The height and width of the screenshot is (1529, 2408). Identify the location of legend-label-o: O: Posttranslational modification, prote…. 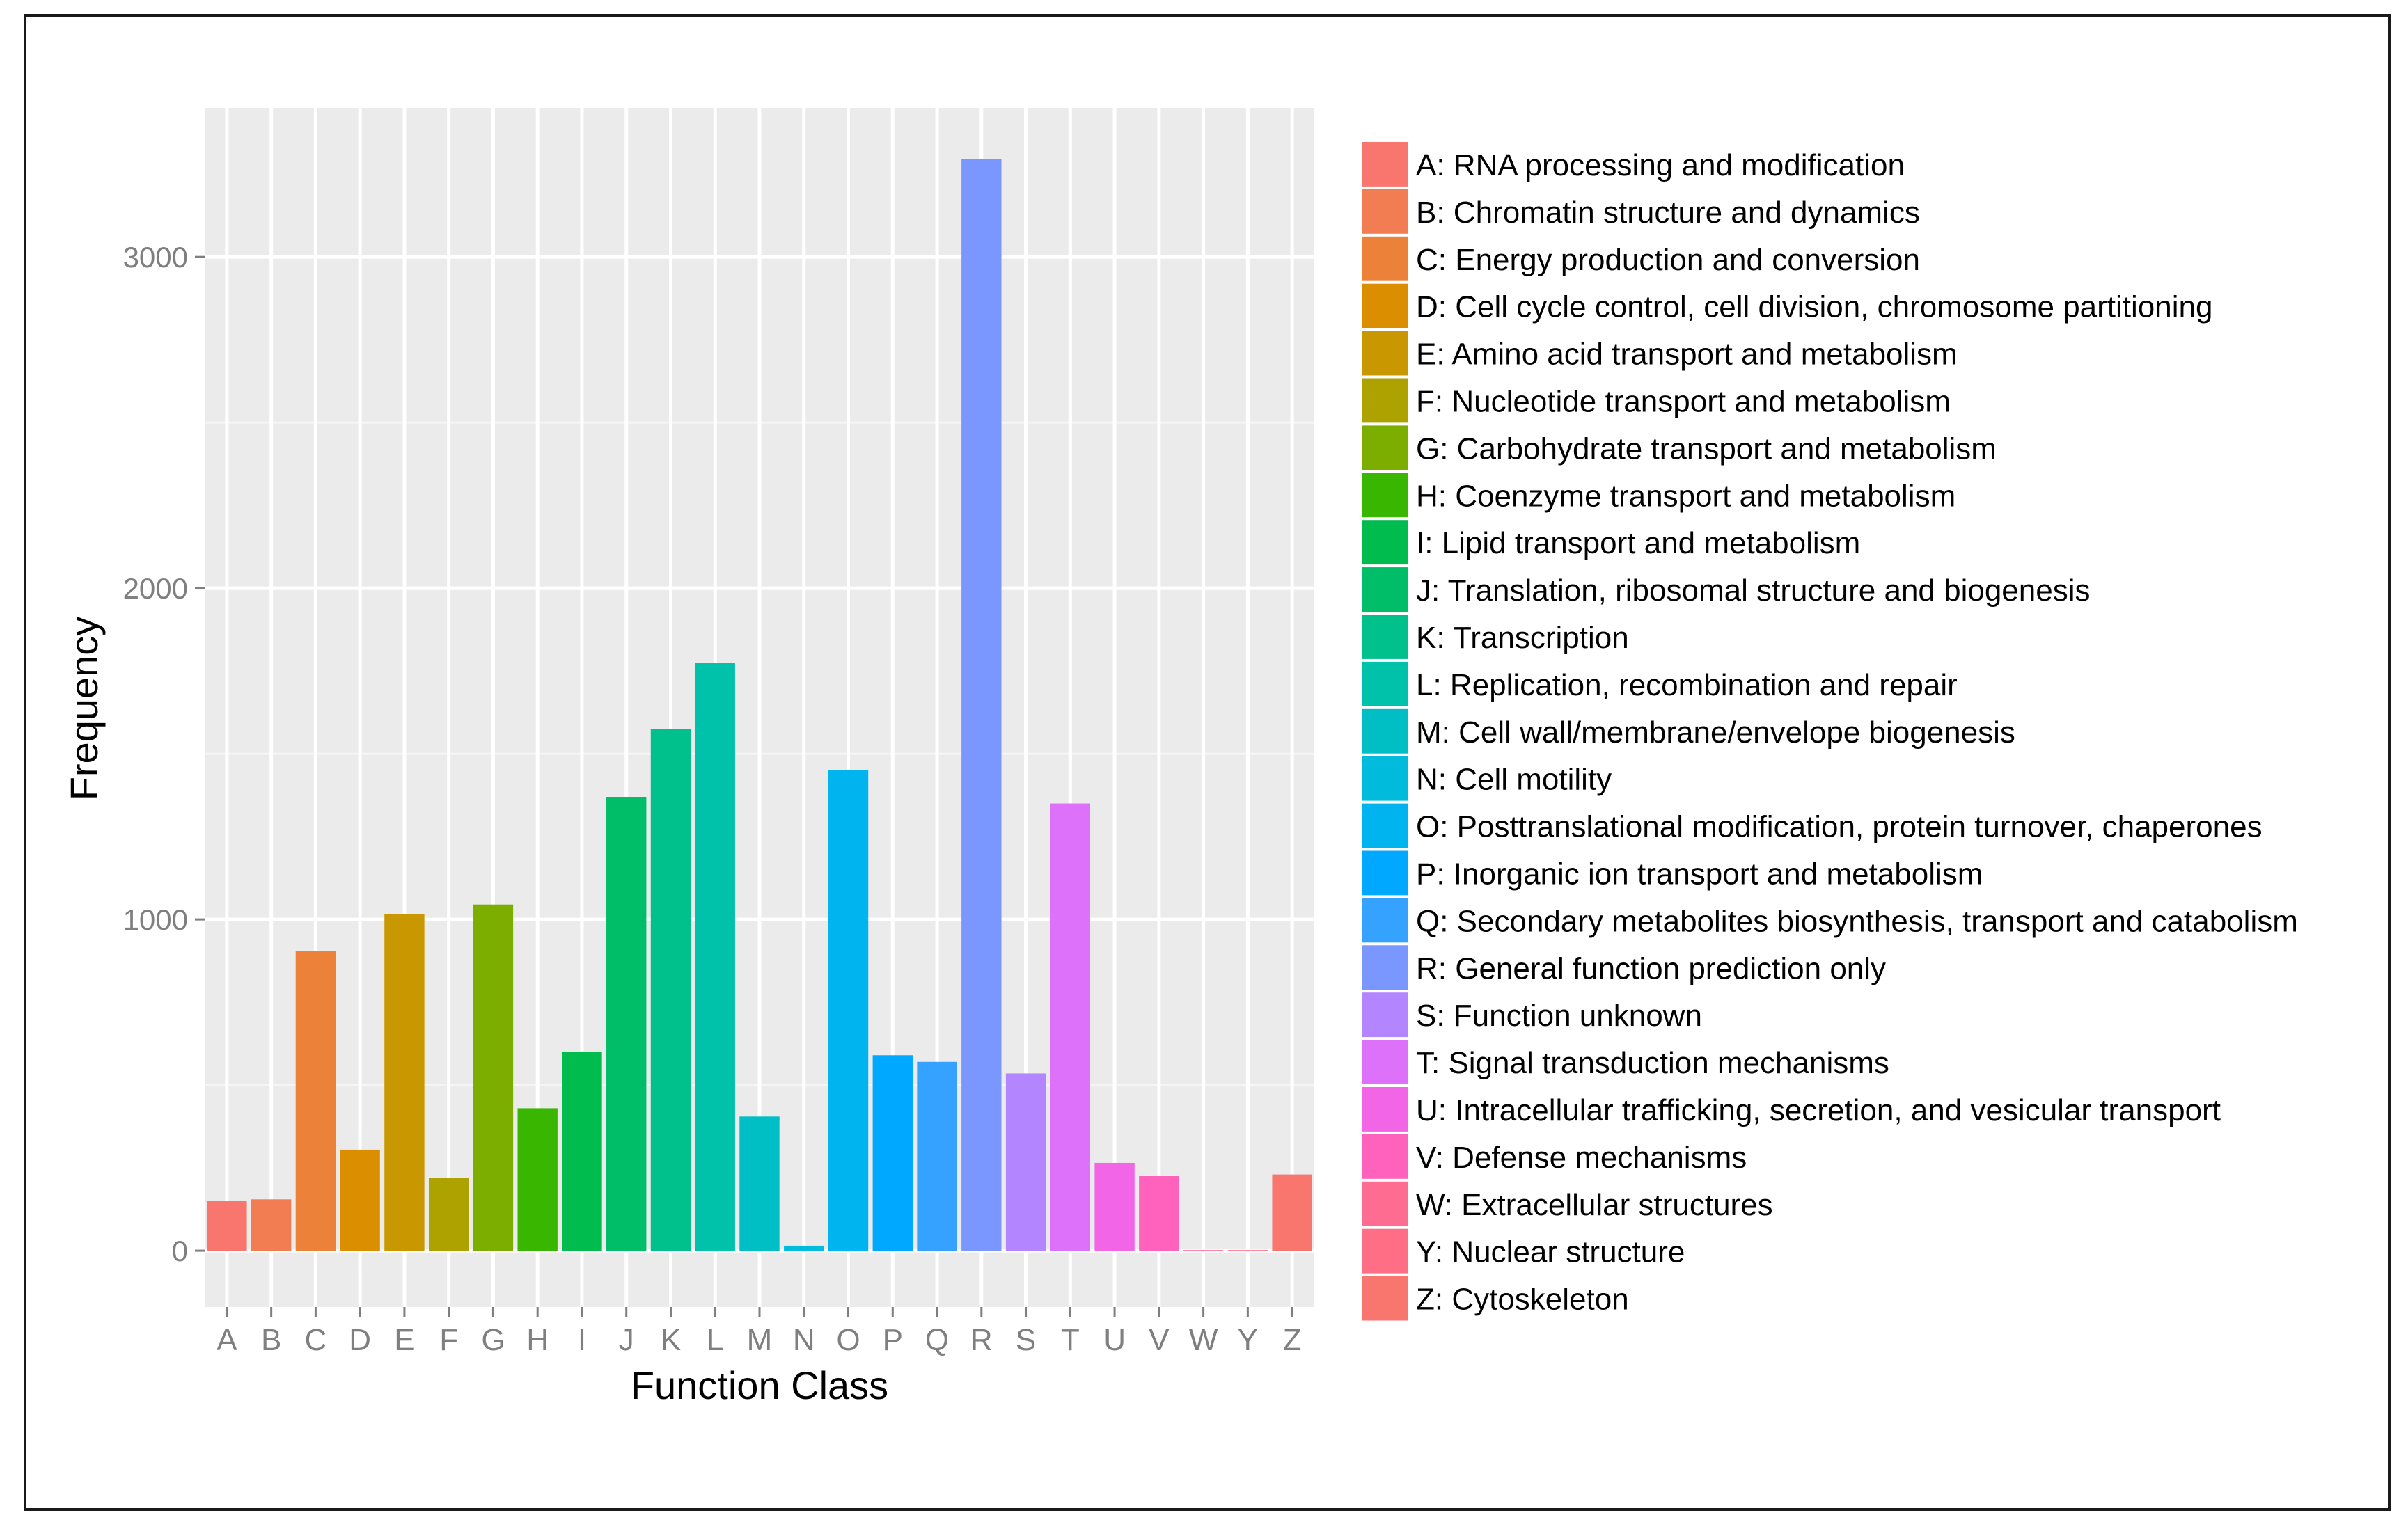
(1840, 827).